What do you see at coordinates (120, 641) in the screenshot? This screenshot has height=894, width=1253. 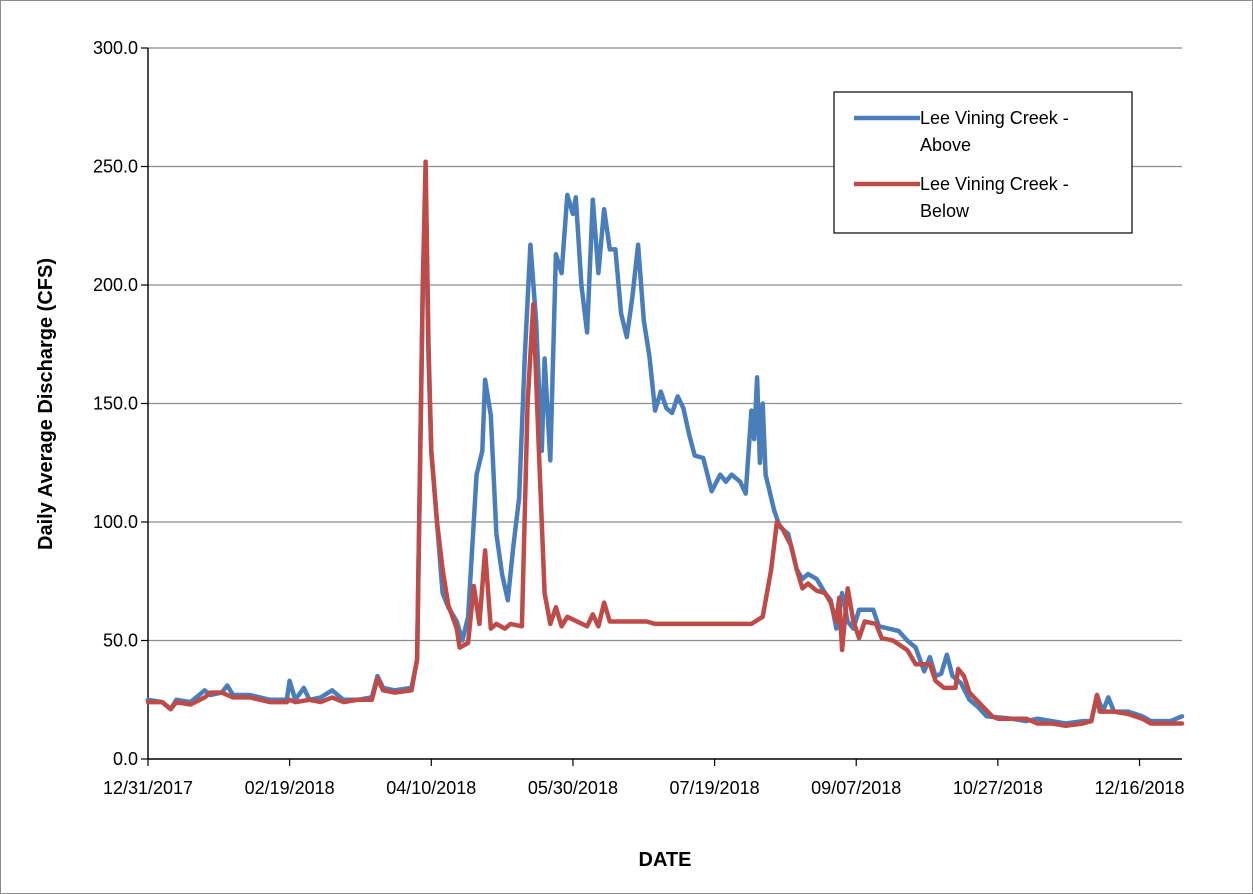 I see `y-tick-label: 50.0` at bounding box center [120, 641].